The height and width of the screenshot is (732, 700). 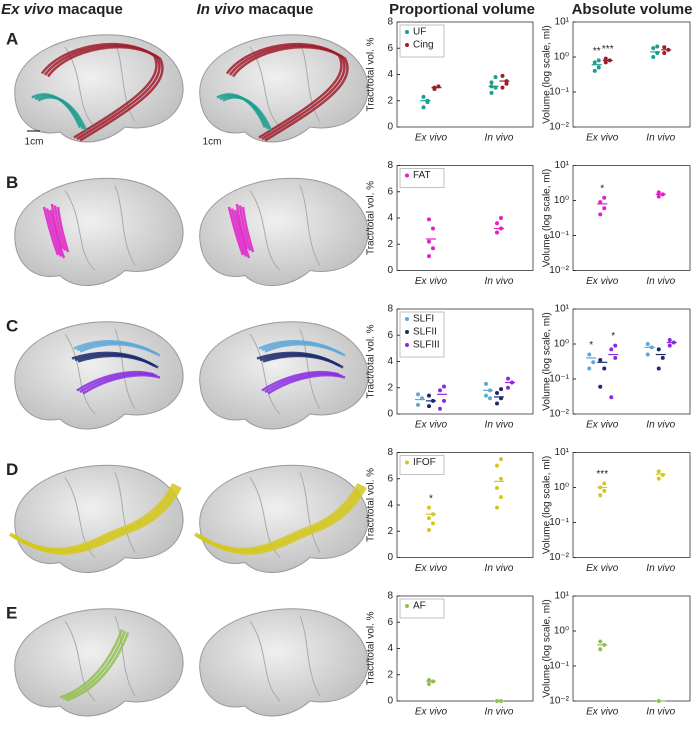 What do you see at coordinates (390, 191) in the screenshot?
I see `y-tick-label: 6` at bounding box center [390, 191].